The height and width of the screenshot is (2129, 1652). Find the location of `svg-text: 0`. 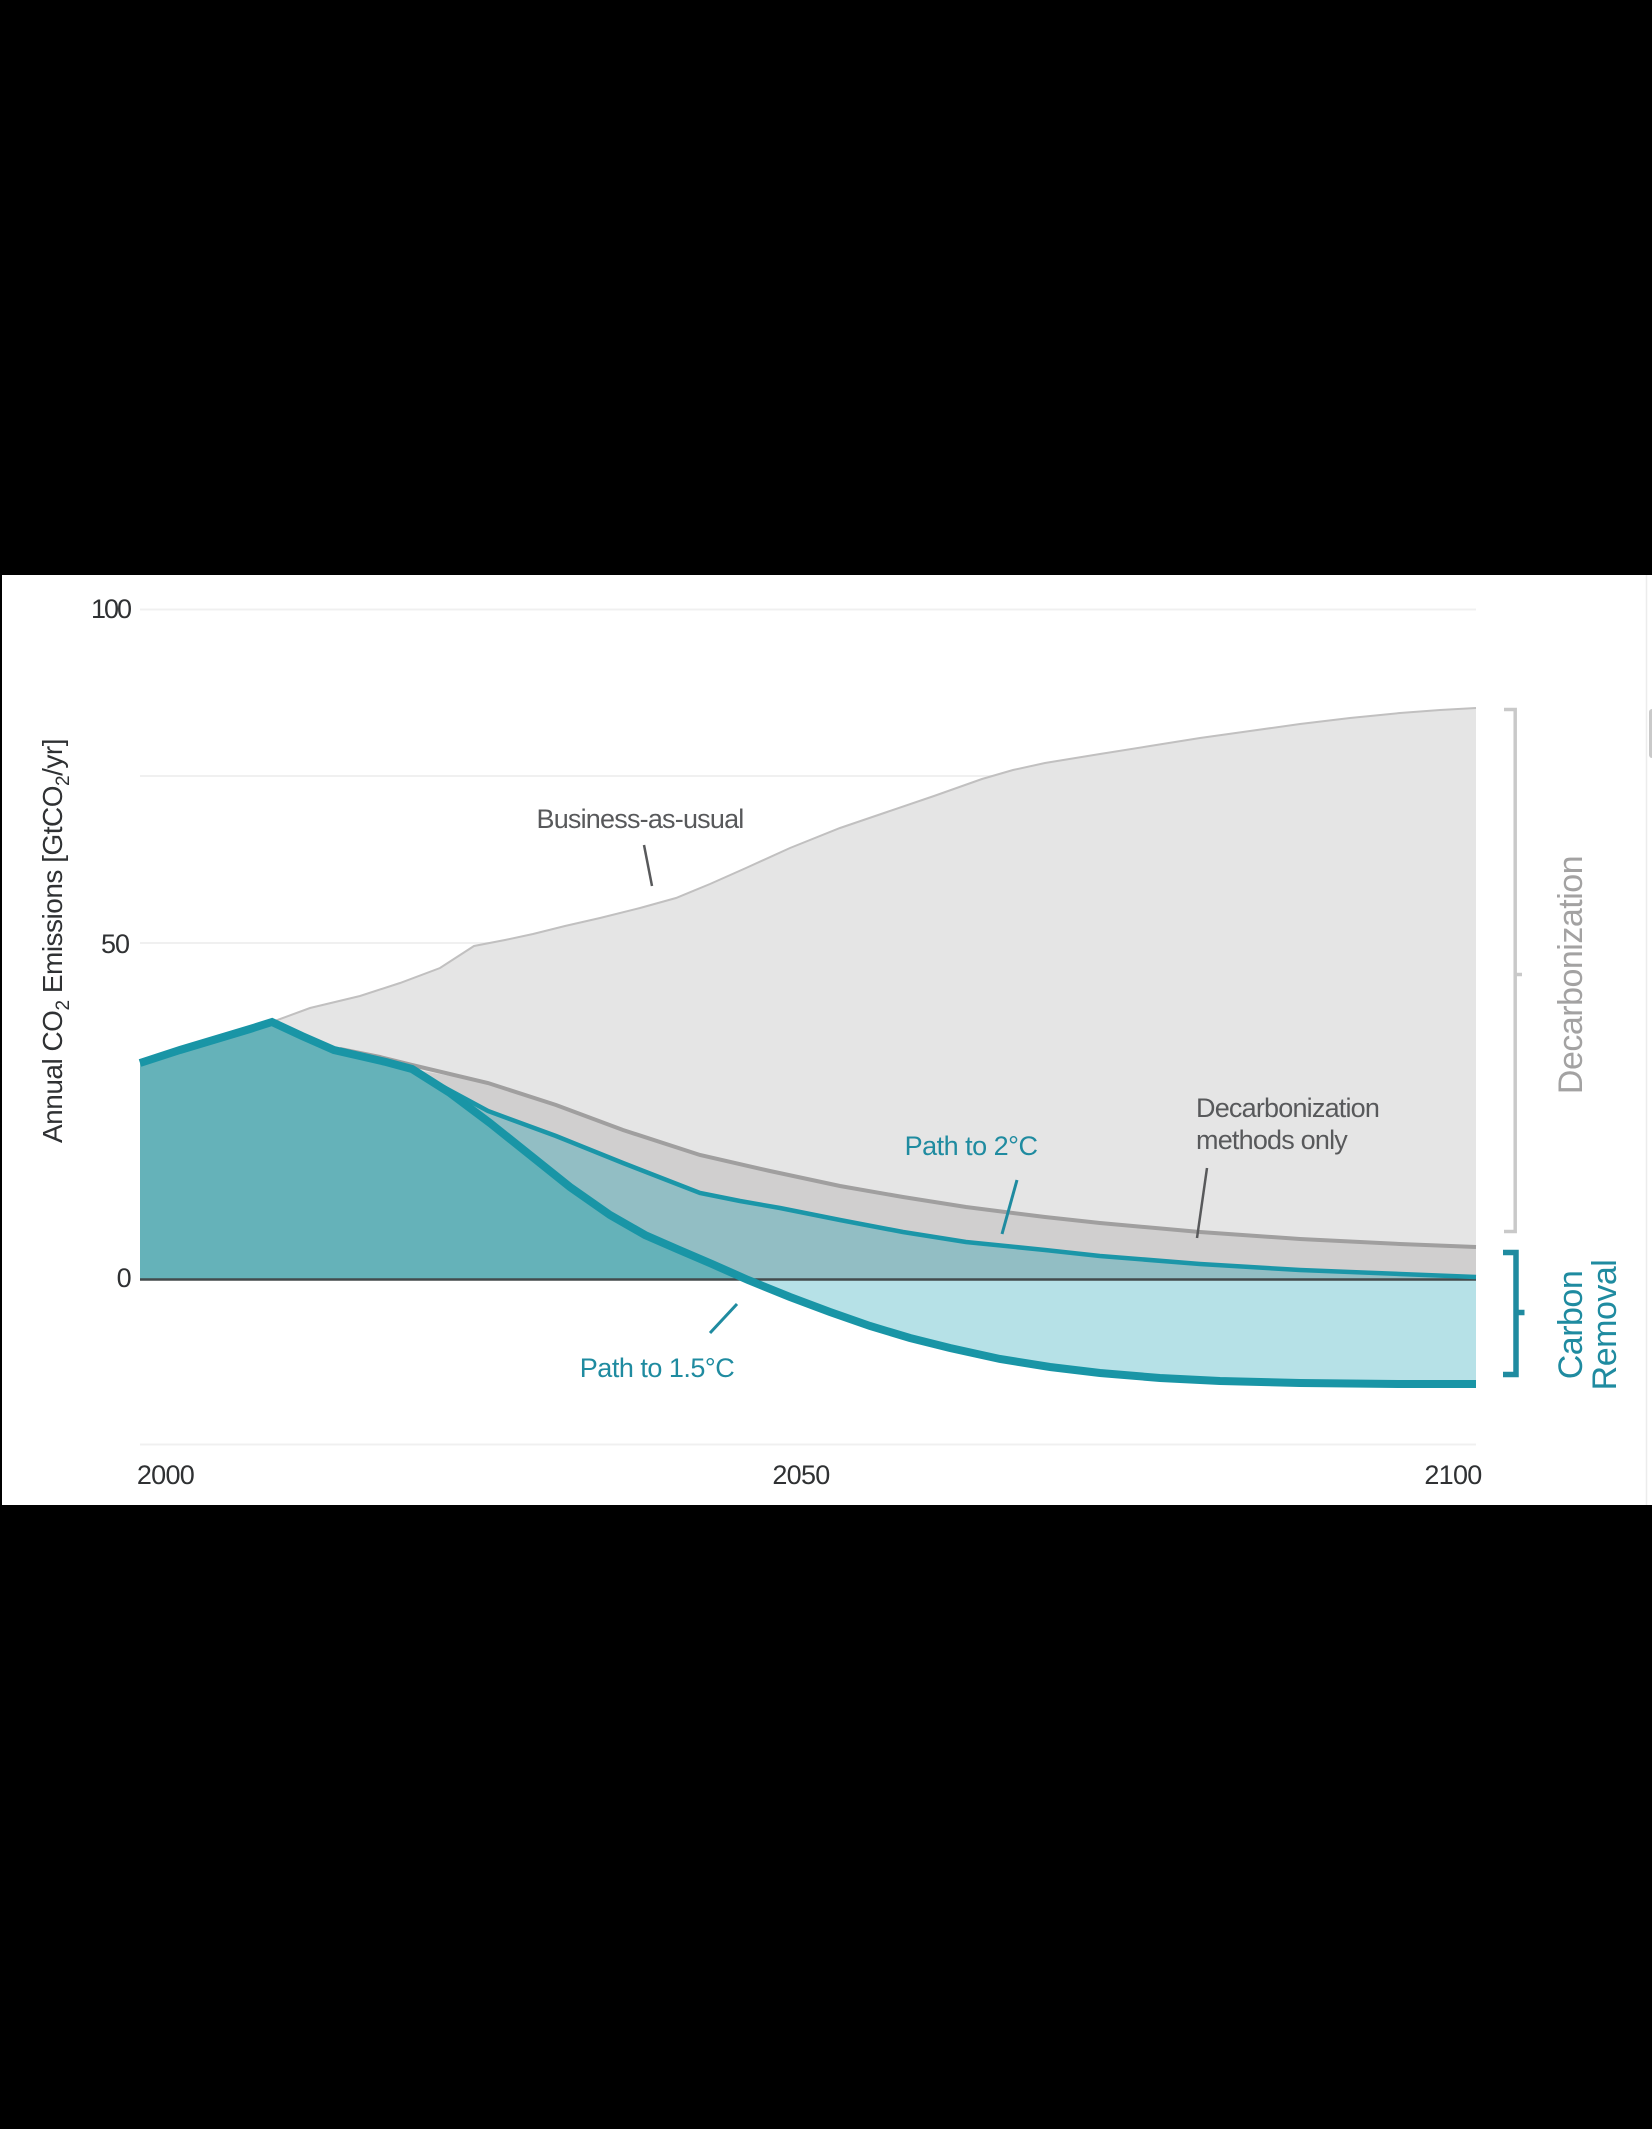

svg-text: 0 is located at coordinates (124, 1278).